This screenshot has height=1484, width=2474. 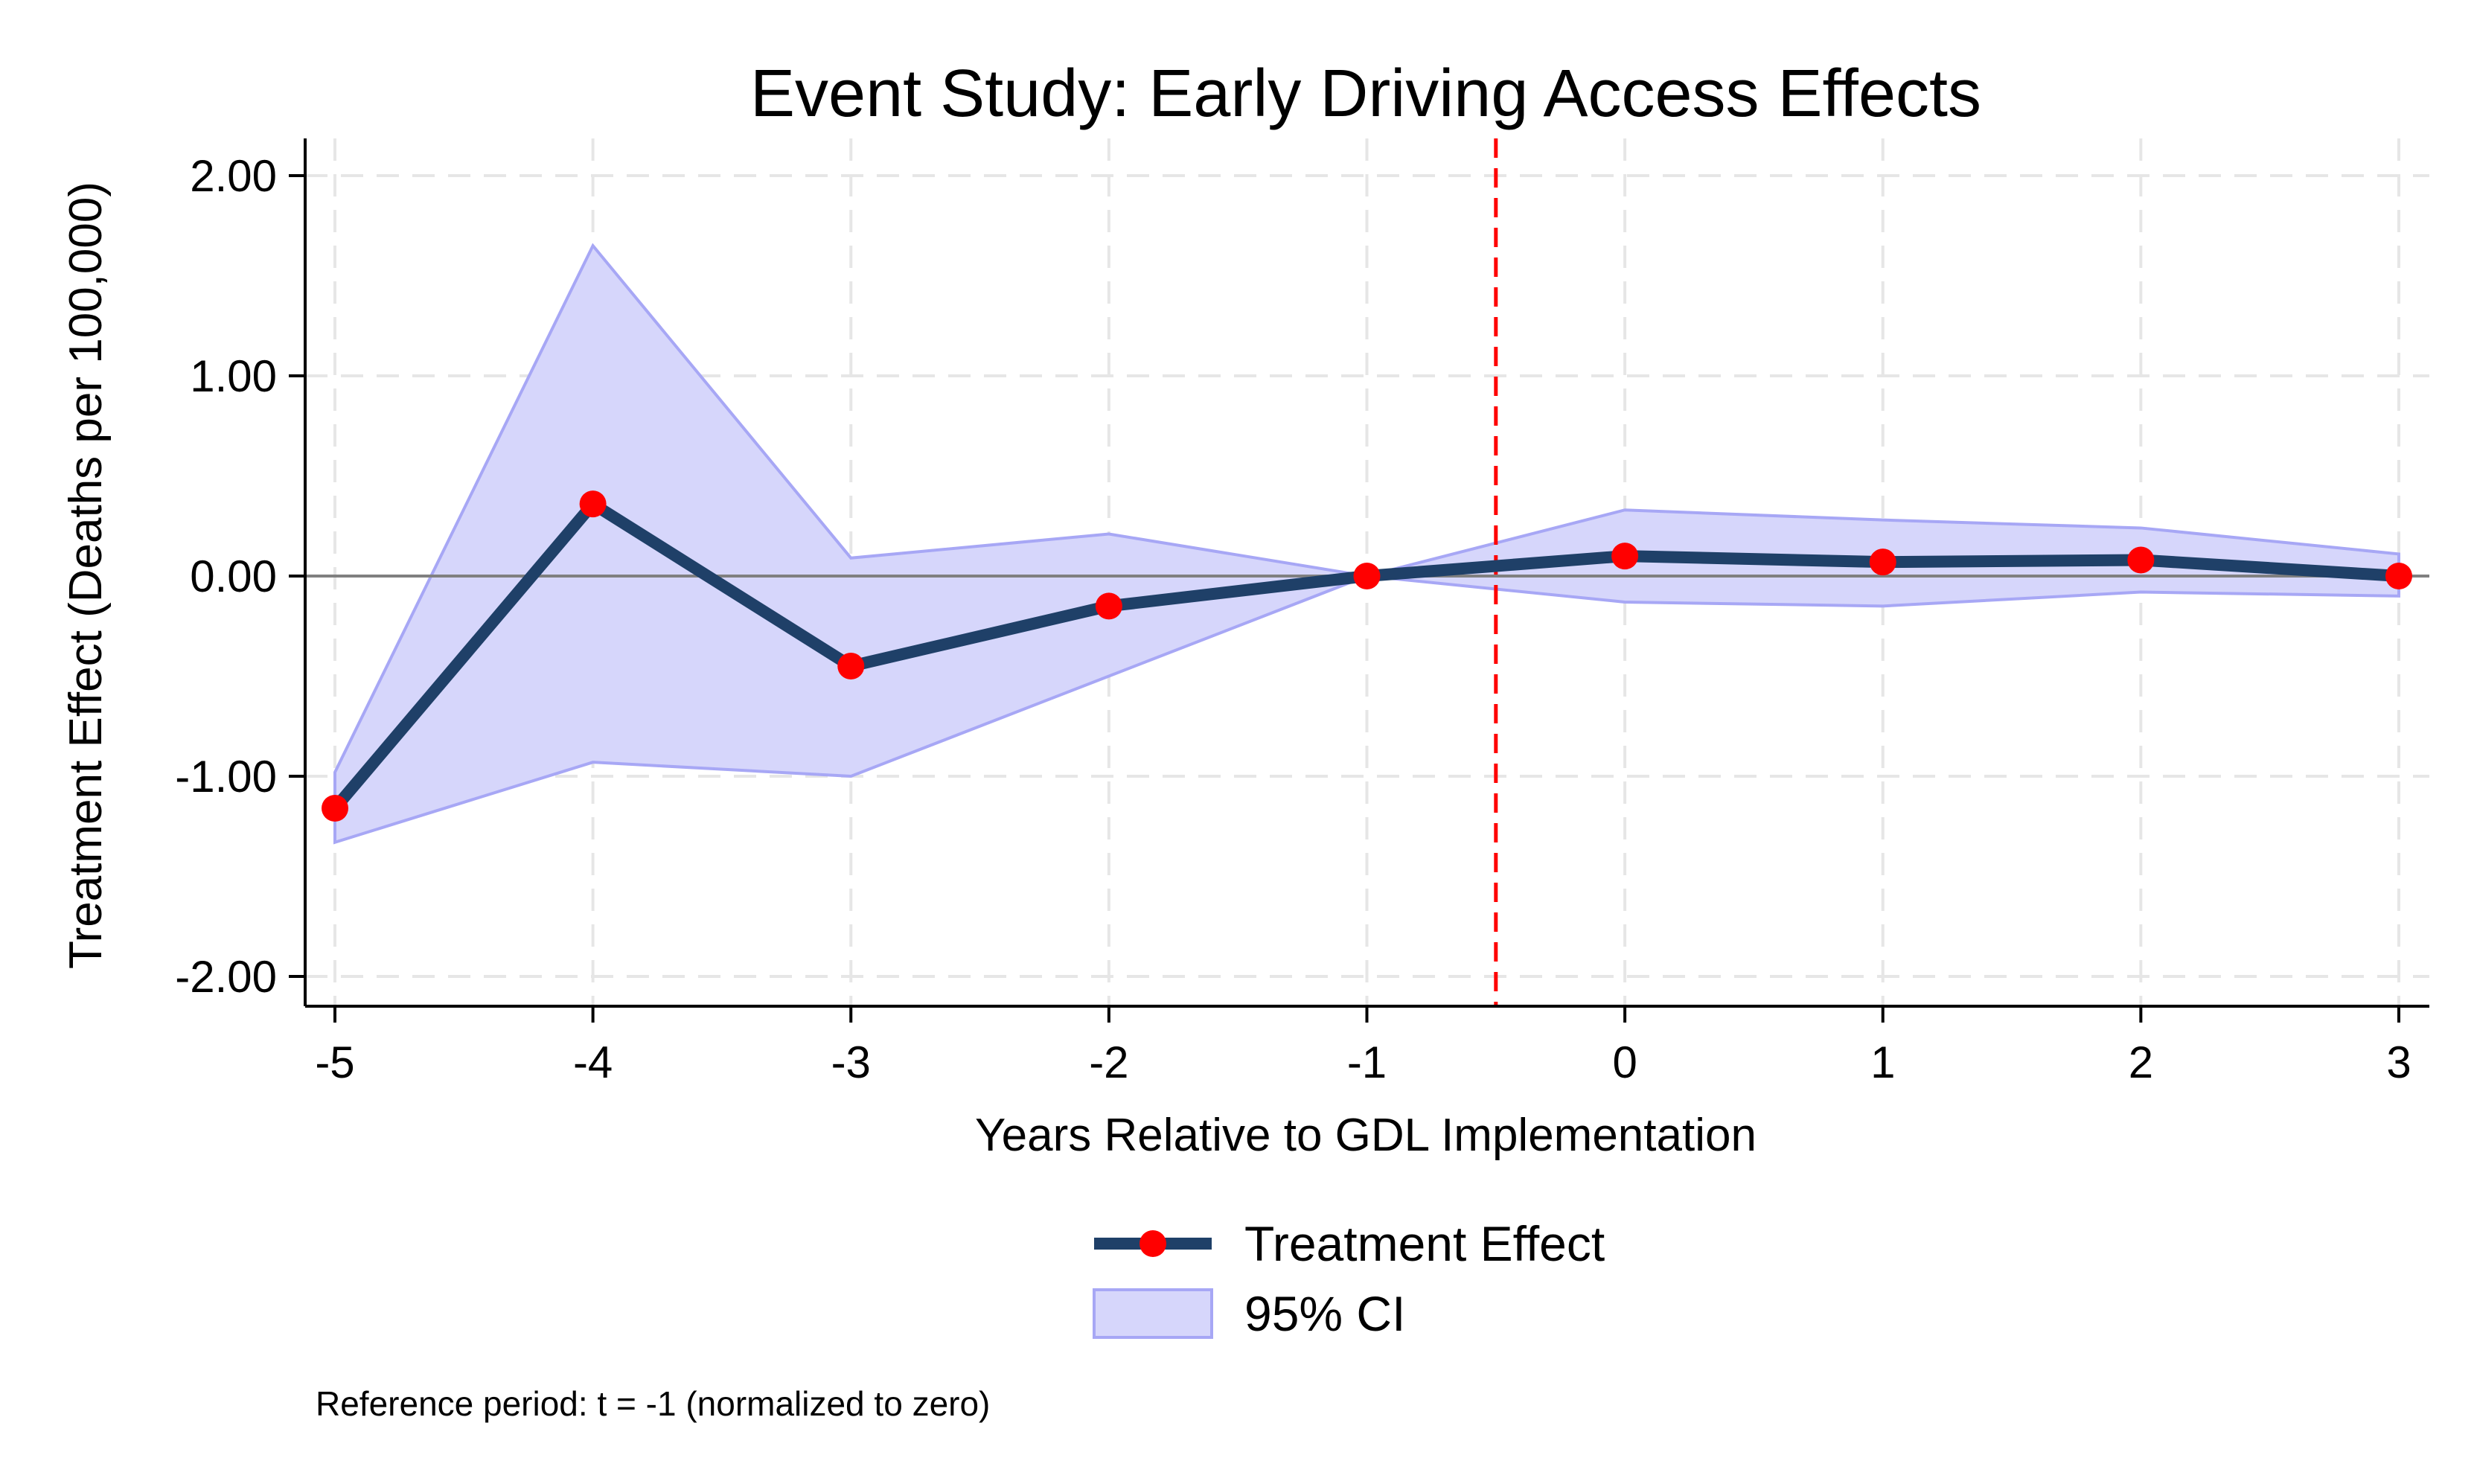 I want to click on x-tick-label: -5, so click(x=334, y=1062).